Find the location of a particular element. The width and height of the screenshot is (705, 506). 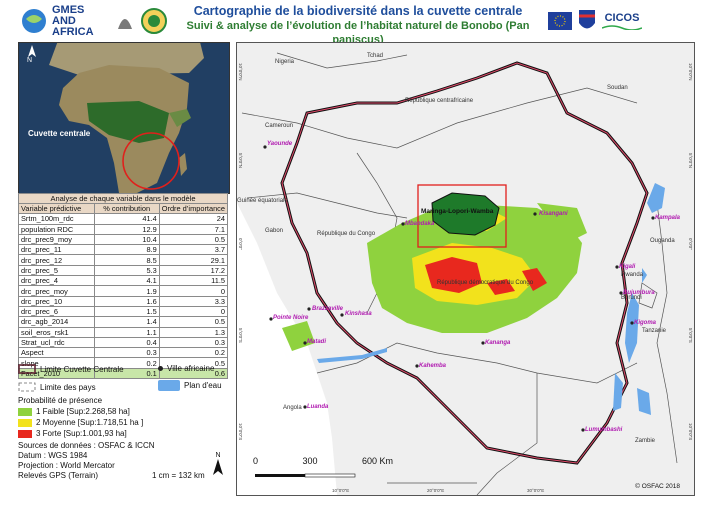

scale-bar-labels: 0 300 600 Km is located at coordinates (323, 461).